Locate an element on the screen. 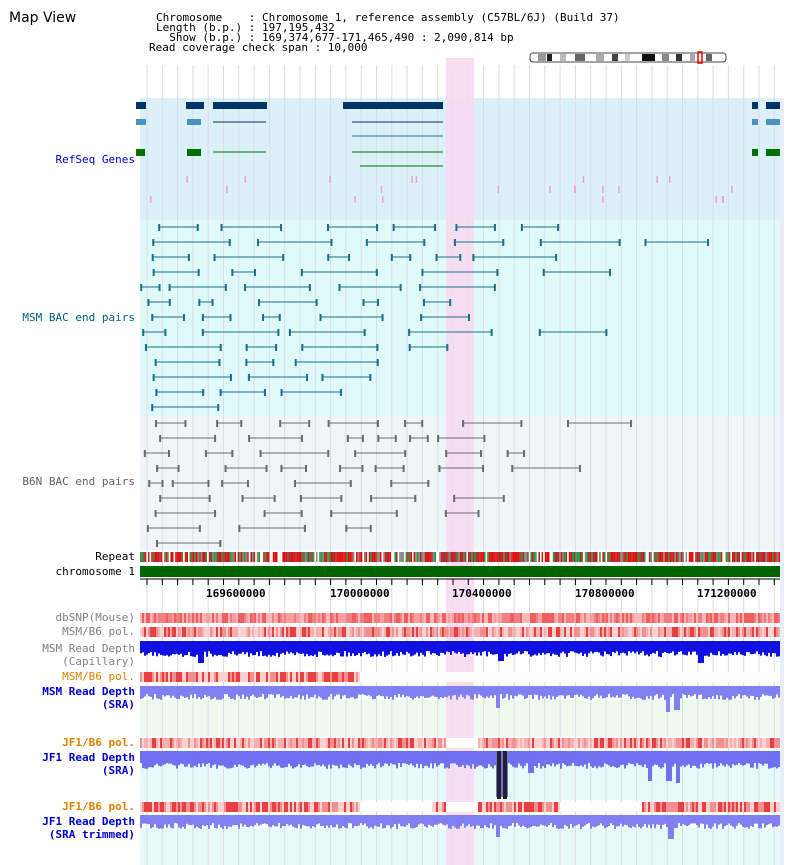  track-label-jf1-b6-pol-2: JF1/B6 pol. is located at coordinates (98, 806).